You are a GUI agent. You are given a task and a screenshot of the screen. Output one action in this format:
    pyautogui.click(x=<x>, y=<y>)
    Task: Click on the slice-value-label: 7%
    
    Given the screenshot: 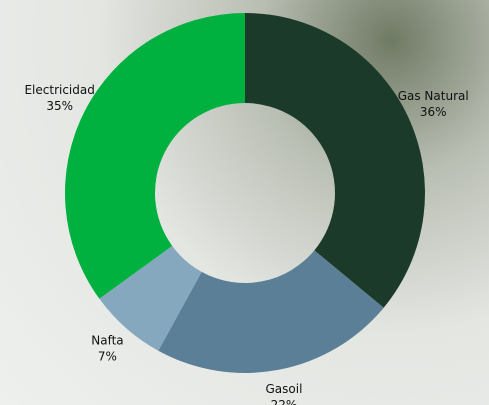 What is the action you would take?
    pyautogui.click(x=107, y=357)
    